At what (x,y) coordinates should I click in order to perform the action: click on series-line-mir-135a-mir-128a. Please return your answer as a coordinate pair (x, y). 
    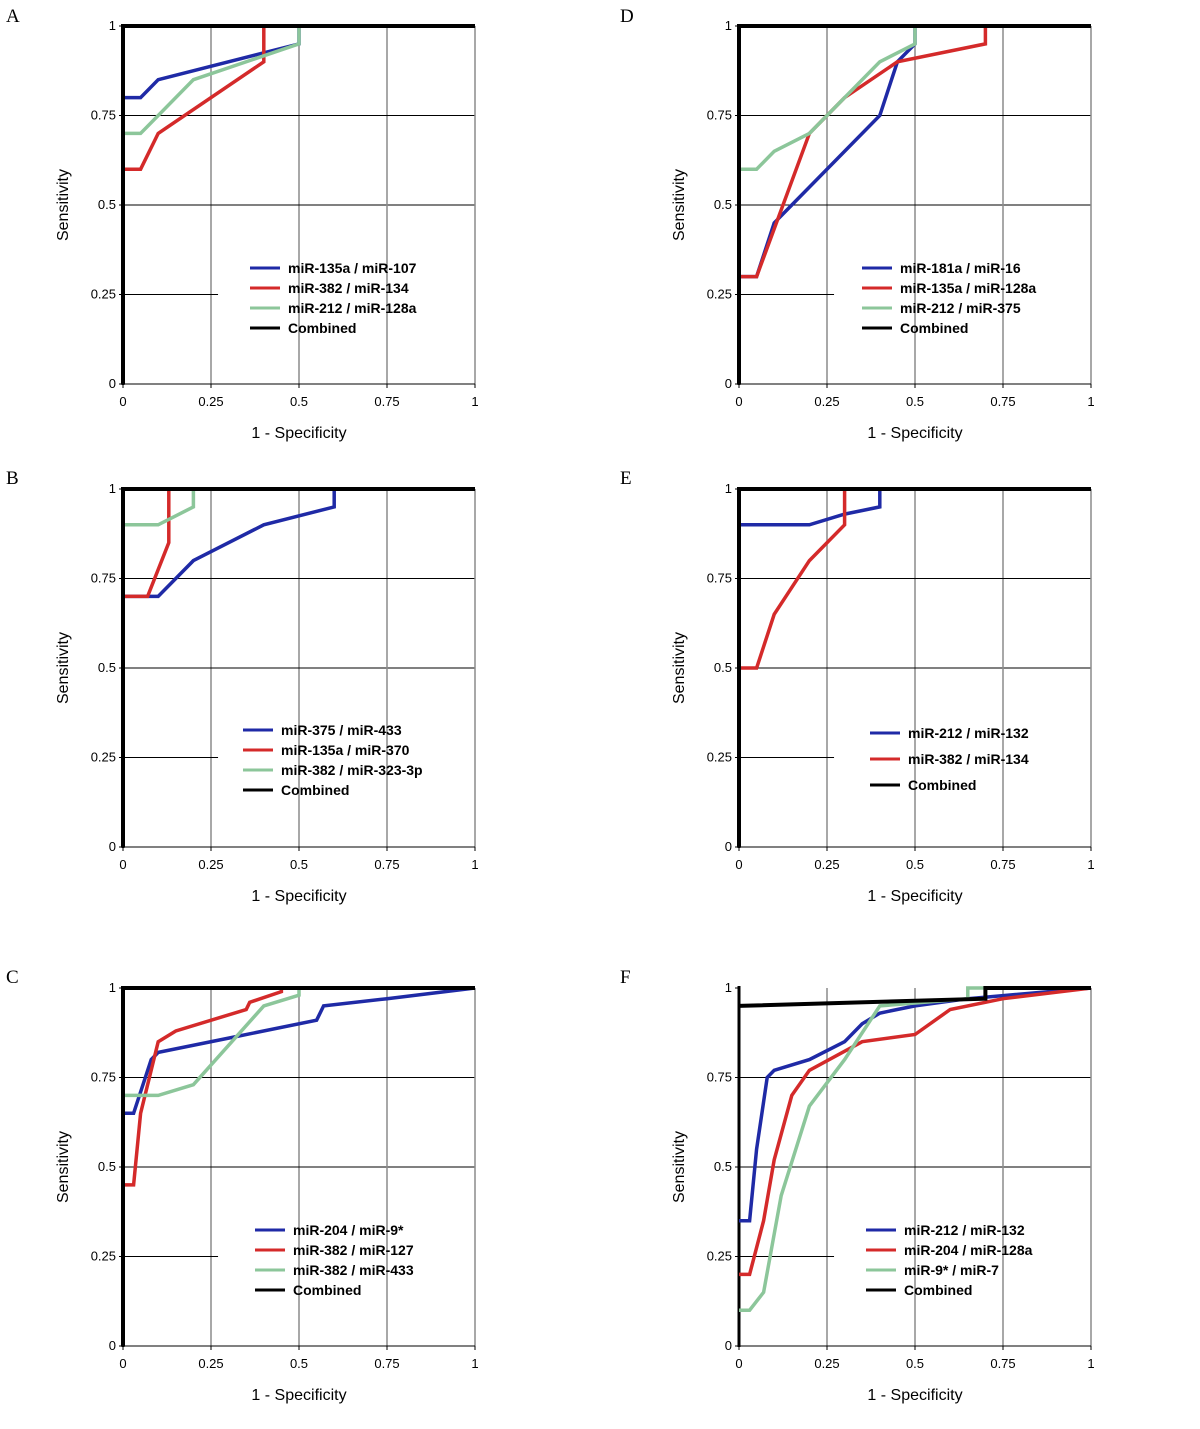
    Looking at the image, I should click on (915, 151).